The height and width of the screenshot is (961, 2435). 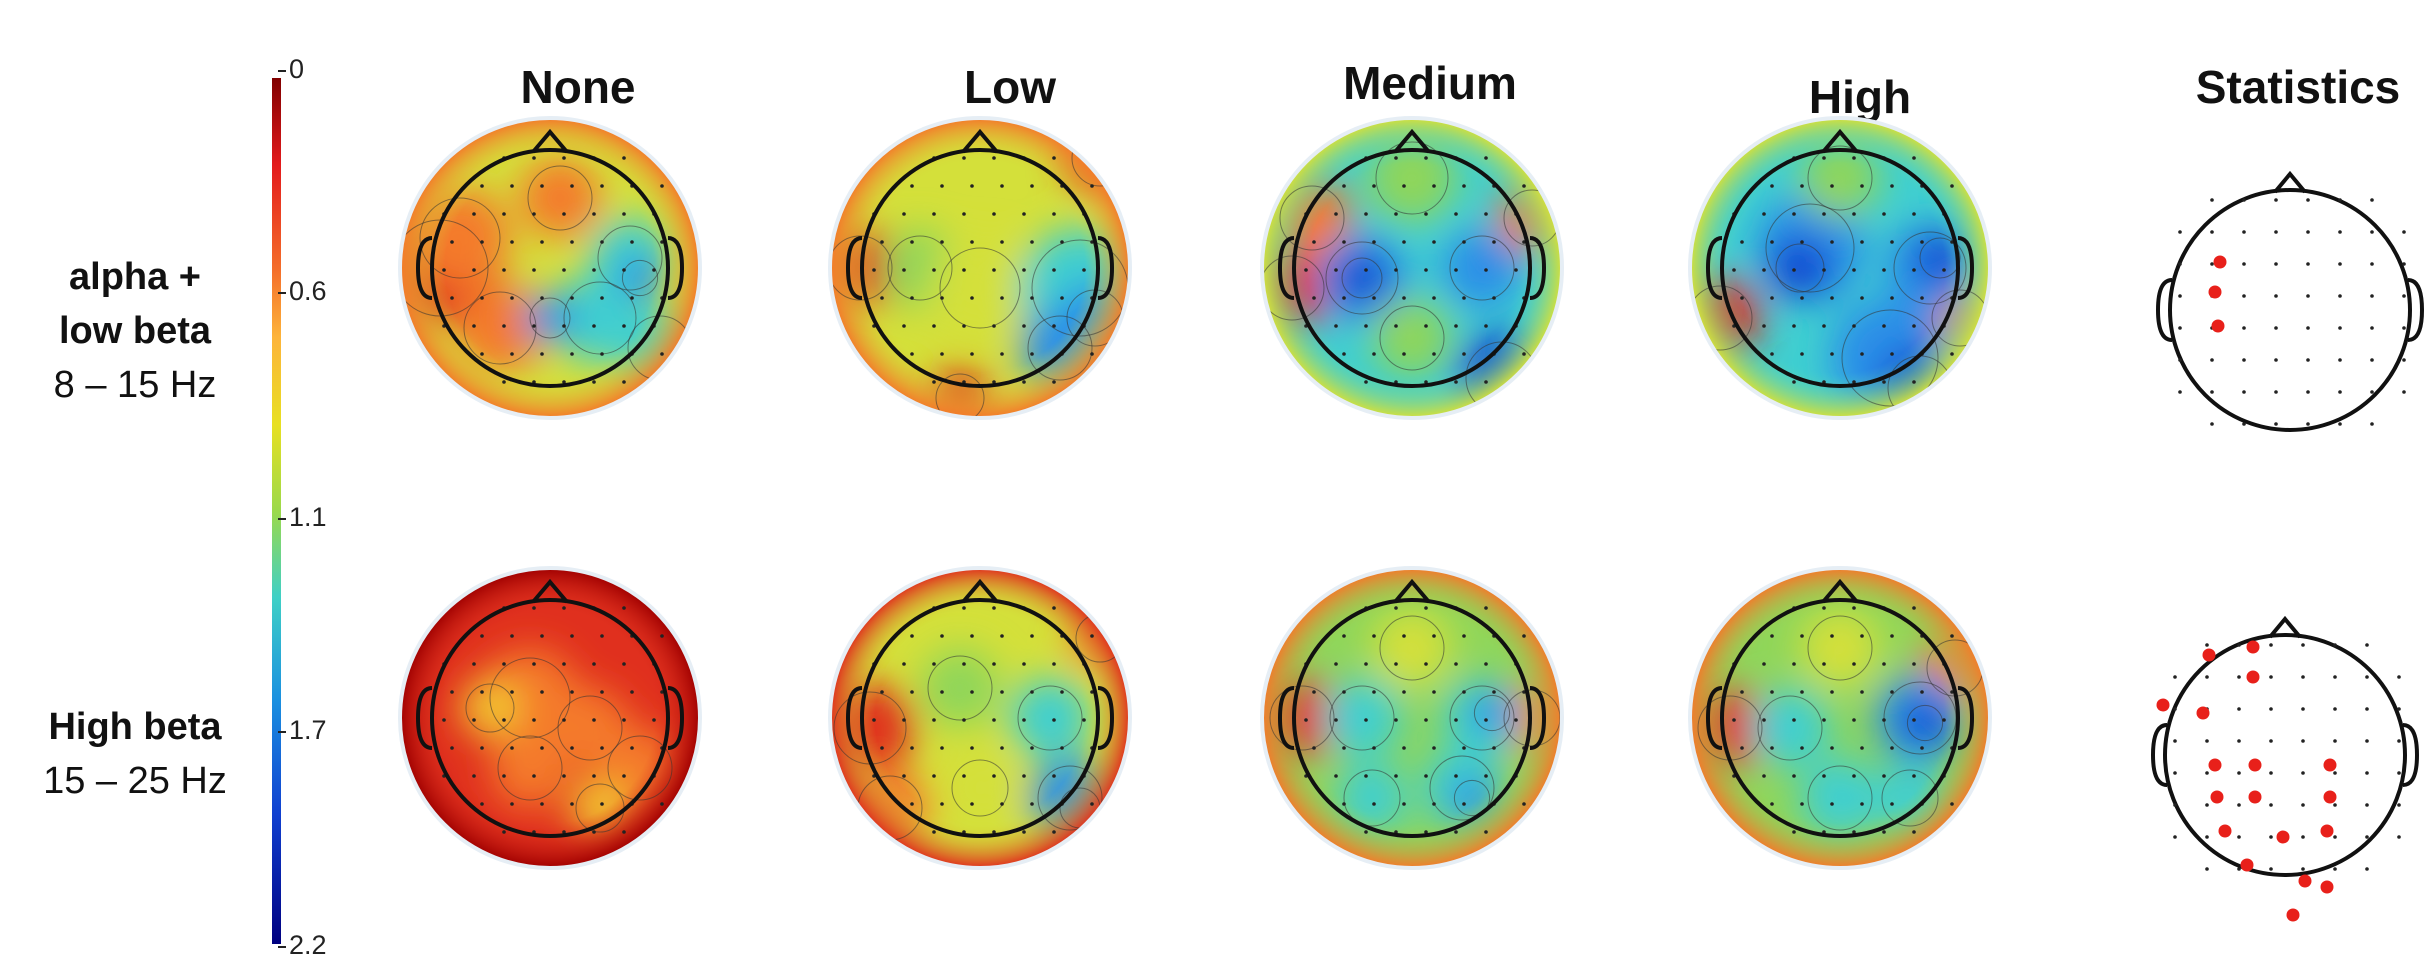 I want to click on row-label-line: 15 – 25 Hz, so click(x=135, y=781).